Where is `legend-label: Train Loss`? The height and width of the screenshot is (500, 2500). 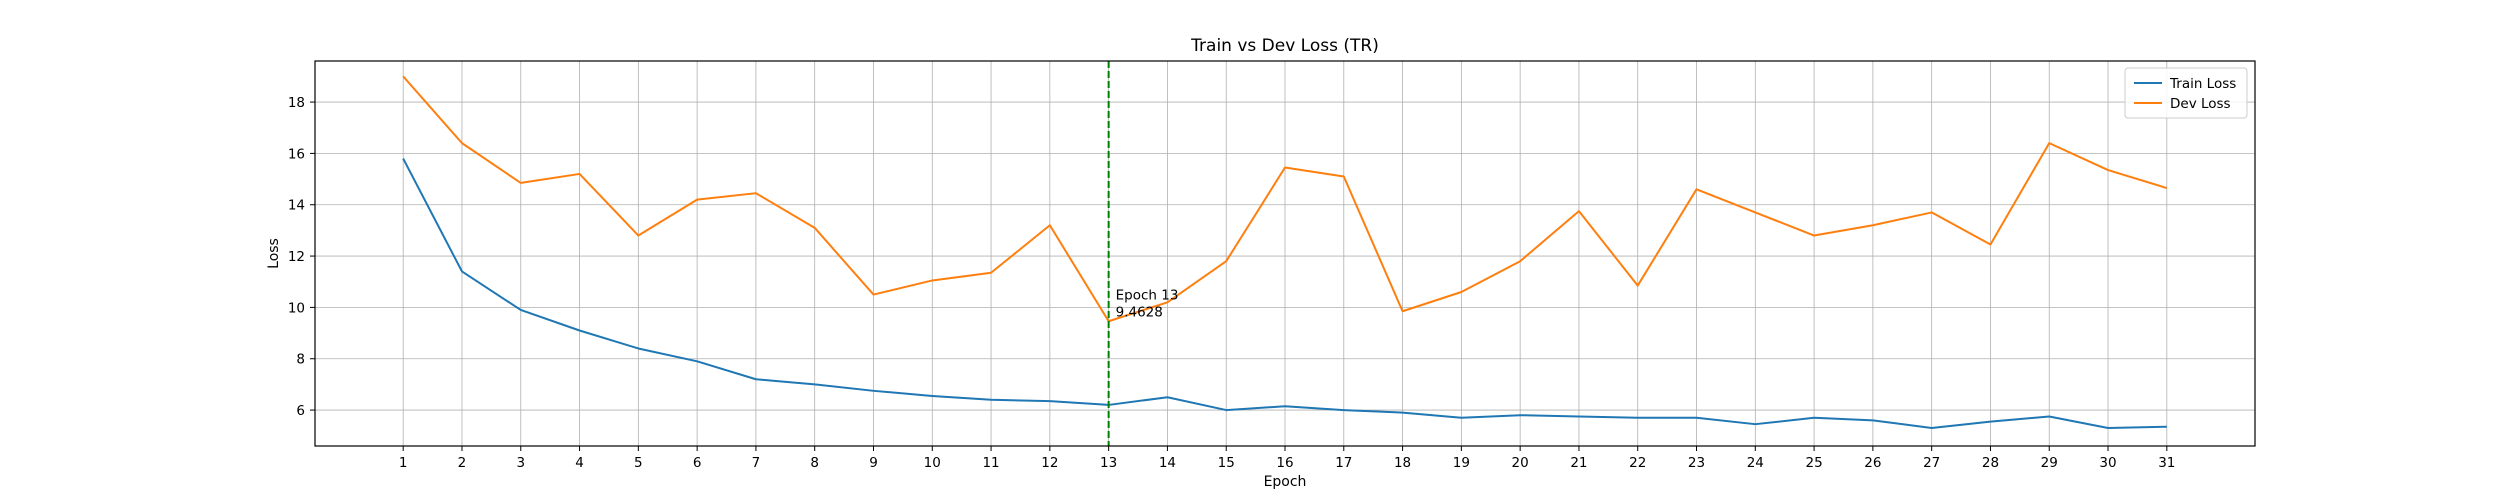 legend-label: Train Loss is located at coordinates (2202, 84).